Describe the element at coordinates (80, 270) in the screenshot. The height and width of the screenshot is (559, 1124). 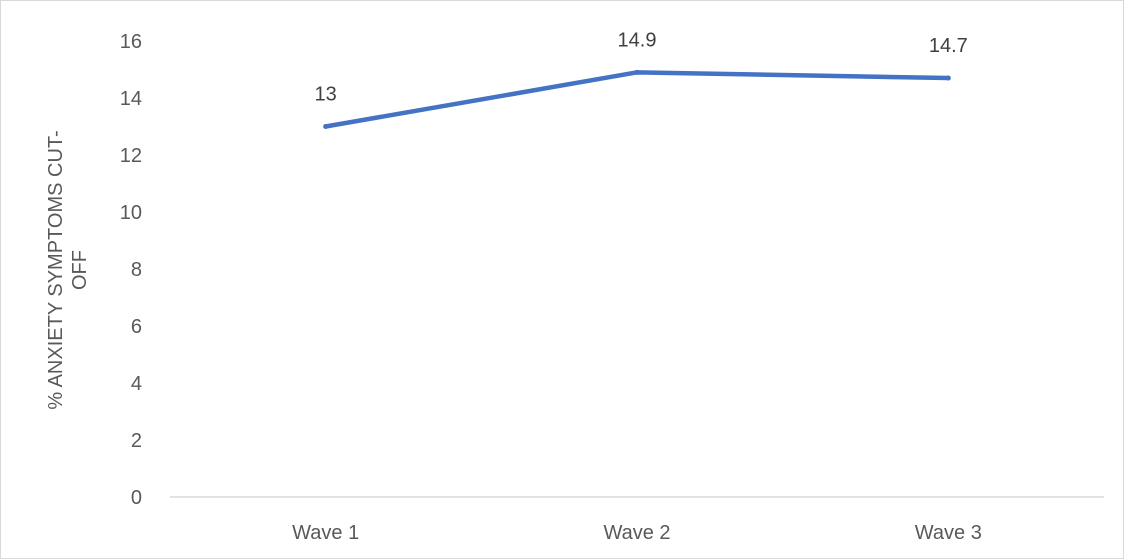
I see `y-axis-title-line-2: OFF` at that location.